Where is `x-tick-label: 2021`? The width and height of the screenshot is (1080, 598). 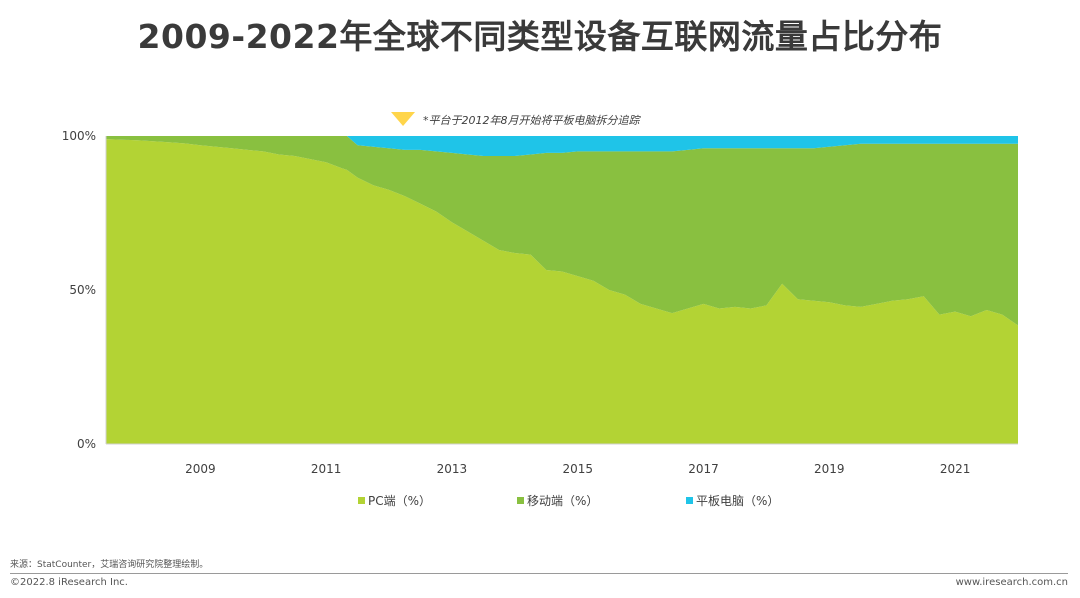
x-tick-label: 2021 is located at coordinates (955, 469).